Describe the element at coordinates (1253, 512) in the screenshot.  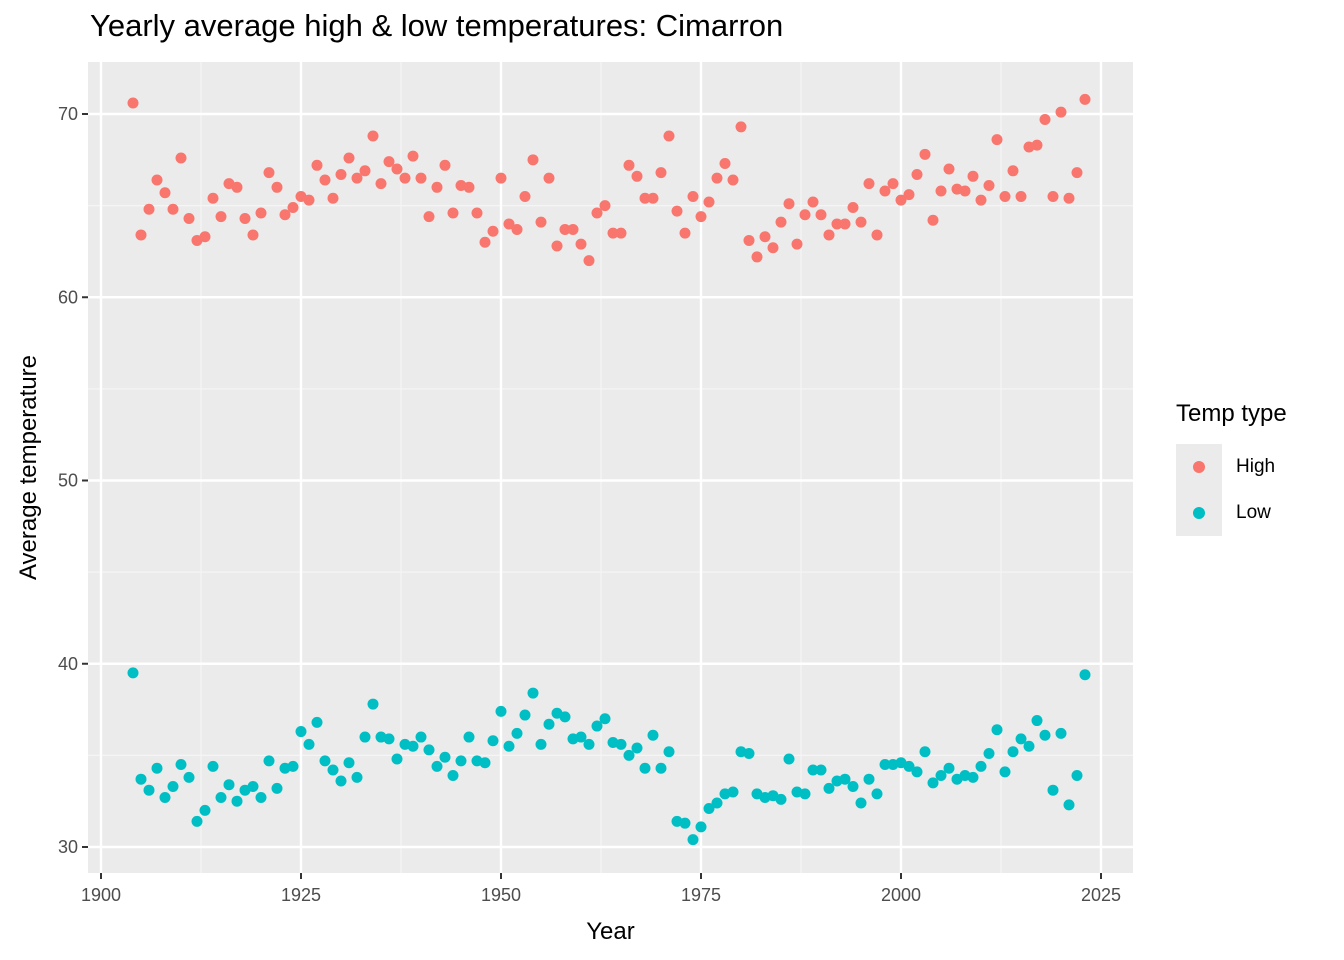
I see `legend-label-low: Low` at that location.